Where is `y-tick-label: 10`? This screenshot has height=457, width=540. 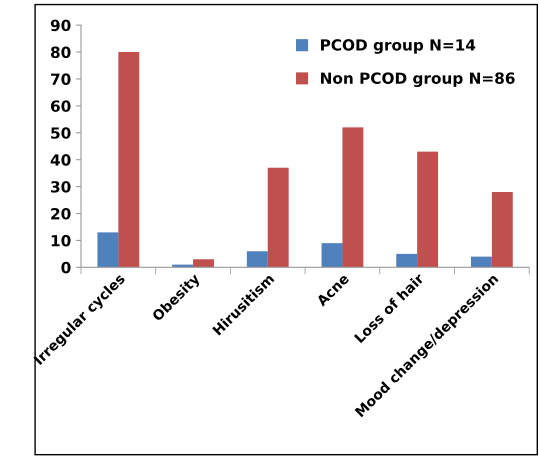
y-tick-label: 10 is located at coordinates (61, 240).